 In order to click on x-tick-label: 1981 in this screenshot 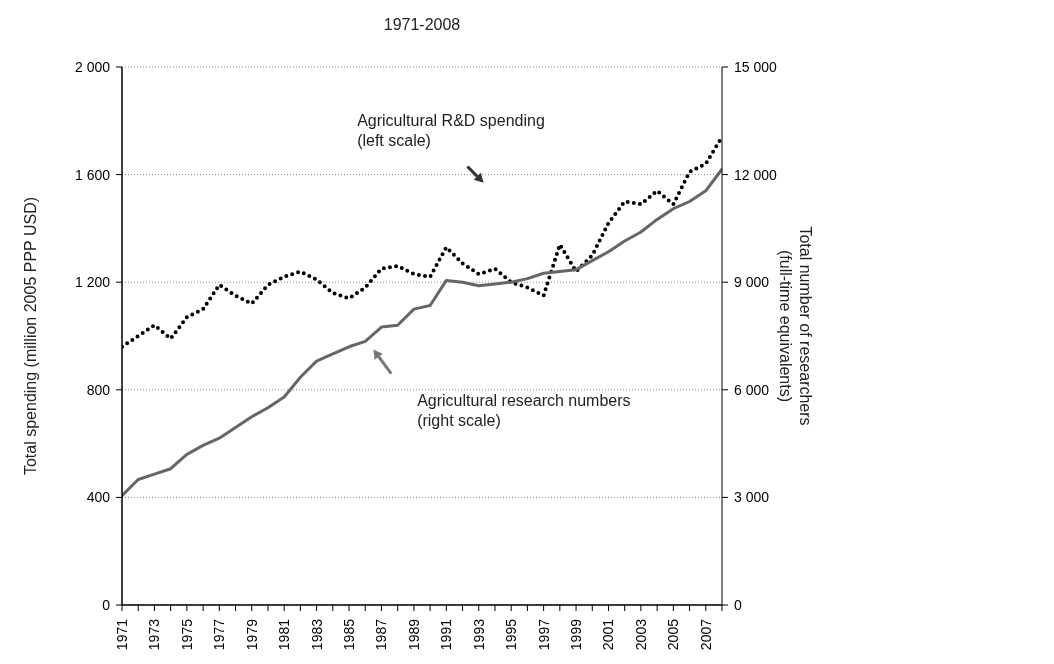, I will do `click(284, 634)`.